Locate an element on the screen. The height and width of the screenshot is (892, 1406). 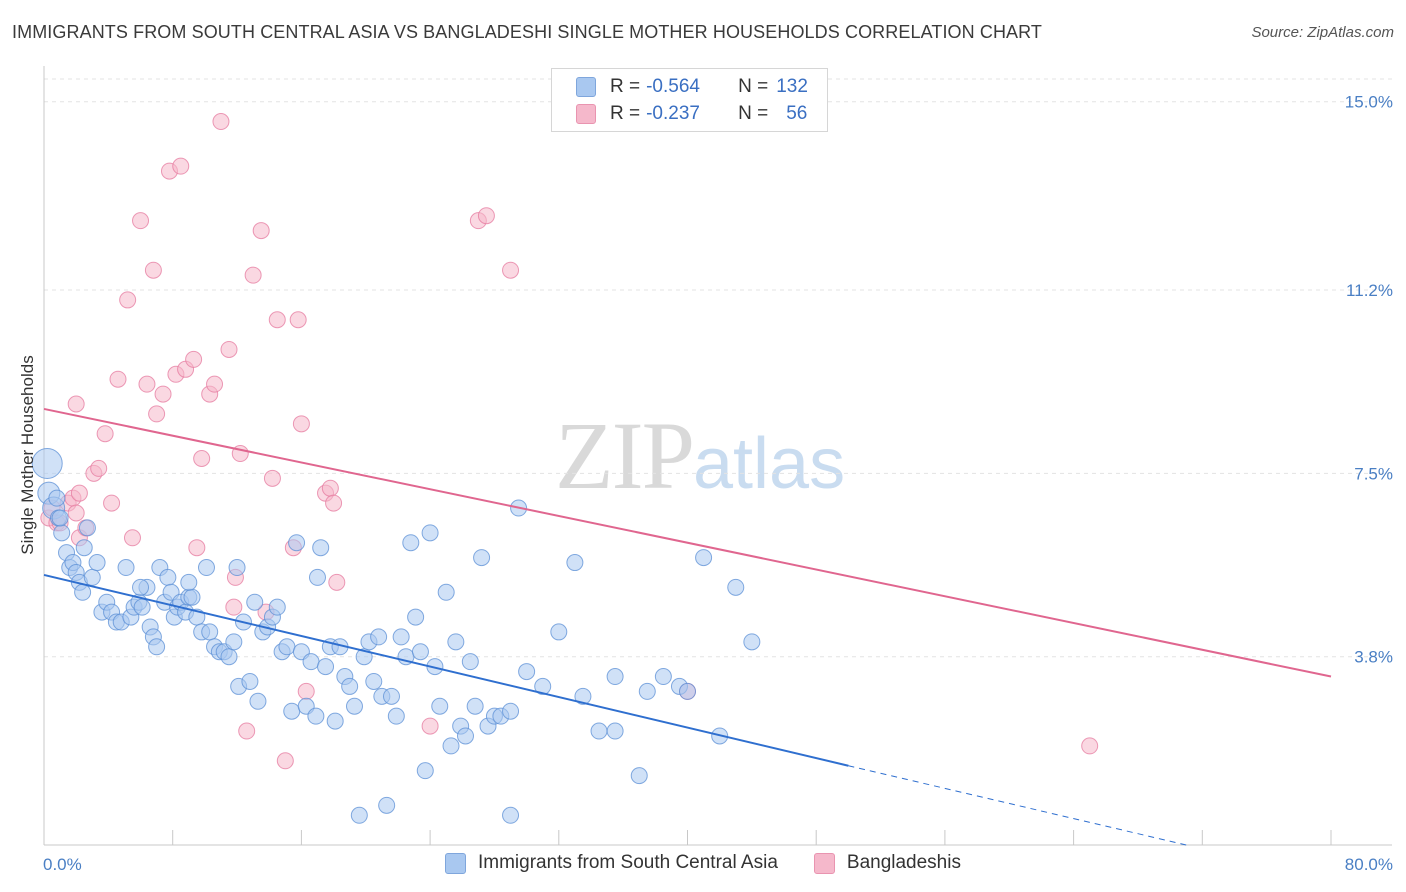
legend-label: Immigrants from South Central Asia is located at coordinates (628, 862).